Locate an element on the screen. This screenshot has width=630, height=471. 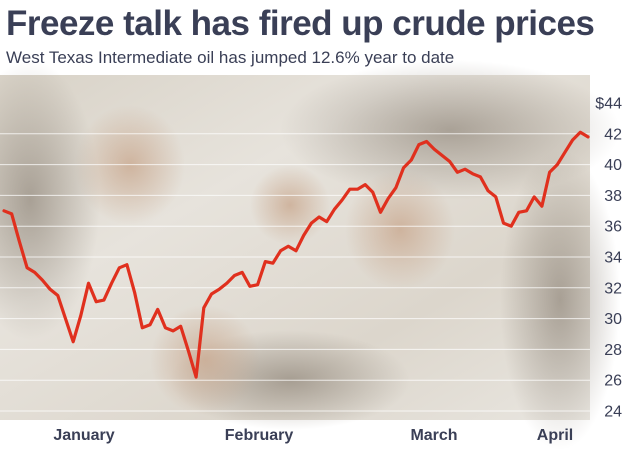
y-tick-label: 42 is located at coordinates (613, 134).